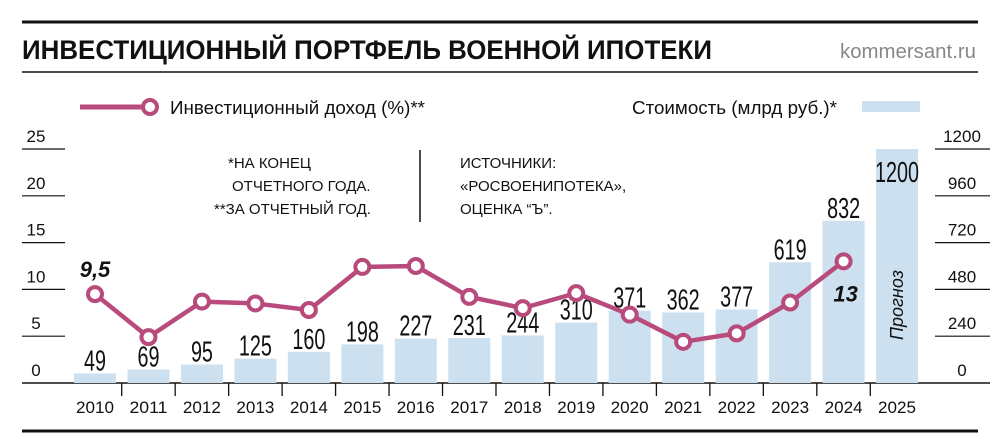 This screenshot has width=1000, height=446. What do you see at coordinates (255, 407) in the screenshot?
I see `x-axis-tick-label: 2013` at bounding box center [255, 407].